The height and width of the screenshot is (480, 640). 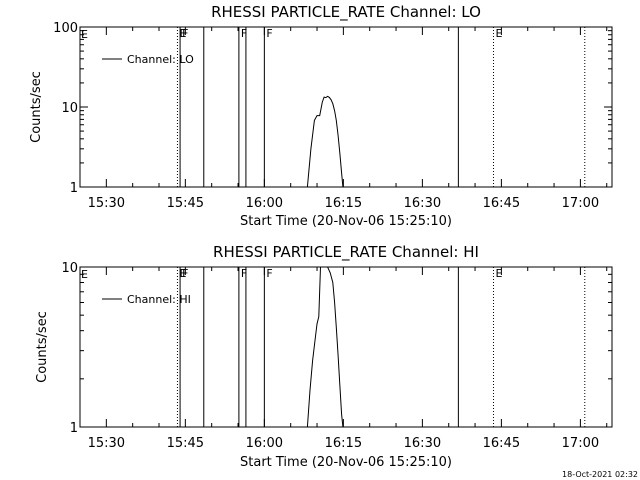 I want to click on hi-x-tick-label: 16:45, so click(x=501, y=443).